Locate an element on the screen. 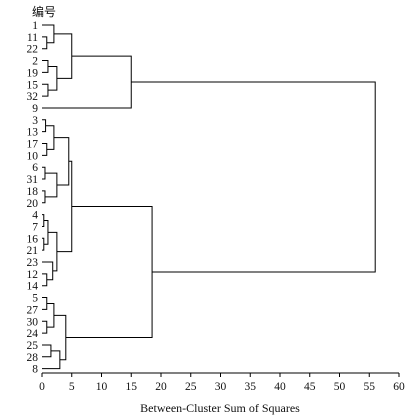 This screenshot has width=418, height=419. leaf-label: 1 is located at coordinates (35, 26).